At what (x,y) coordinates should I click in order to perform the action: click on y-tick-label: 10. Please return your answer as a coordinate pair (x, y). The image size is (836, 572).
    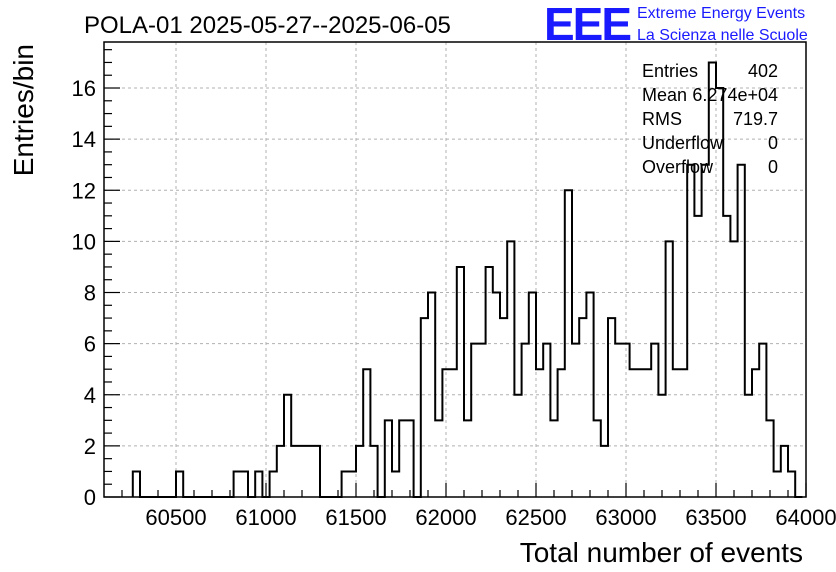
    Looking at the image, I should click on (84, 241).